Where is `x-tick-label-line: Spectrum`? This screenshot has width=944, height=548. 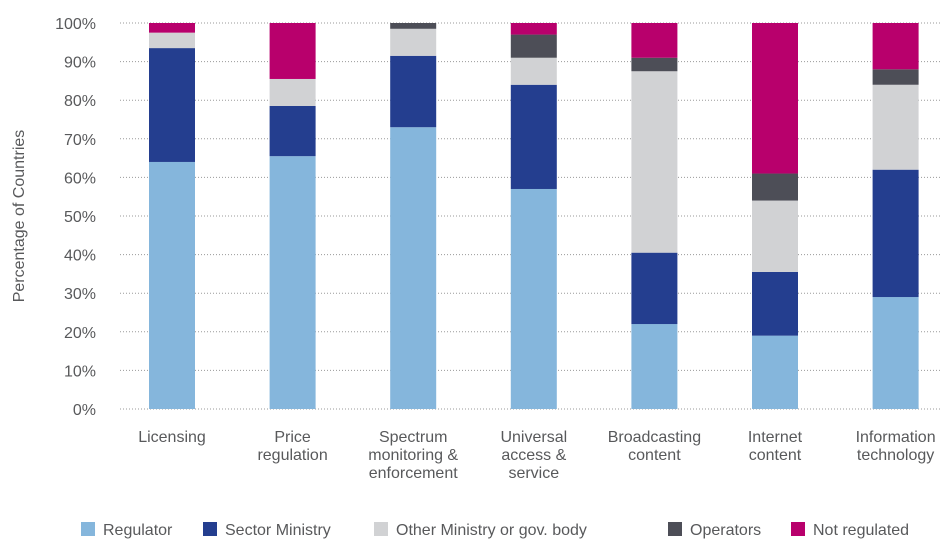
x-tick-label-line: Spectrum is located at coordinates (413, 437).